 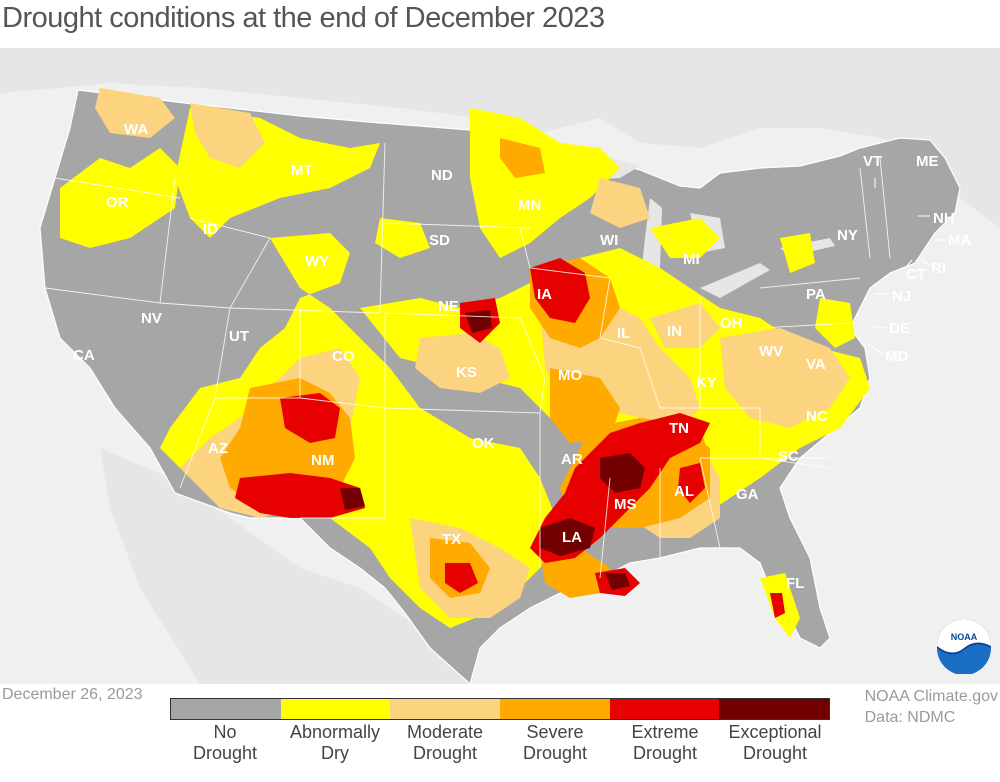 I want to click on state-label-ca: CA, so click(x=84, y=355).